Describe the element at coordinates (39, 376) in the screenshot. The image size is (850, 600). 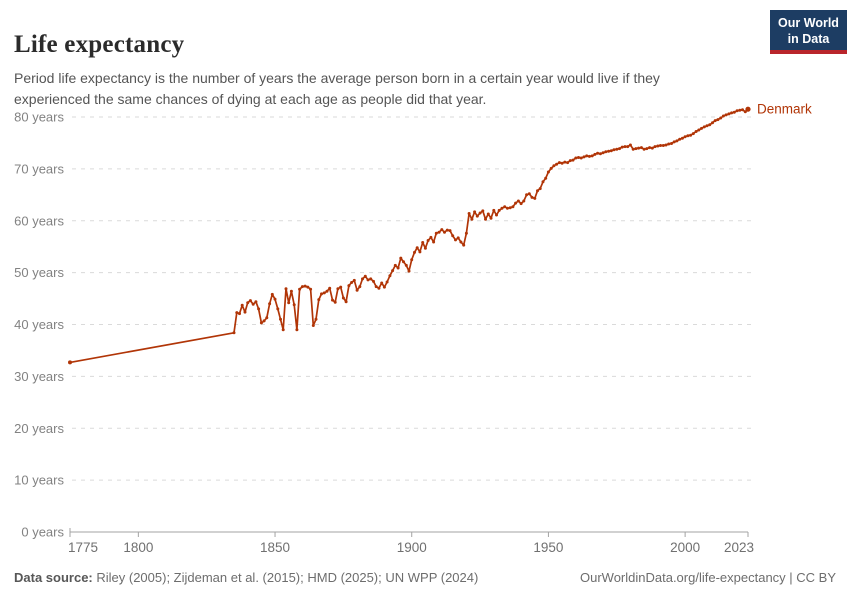
I see `y-tick-label: 30 years` at that location.